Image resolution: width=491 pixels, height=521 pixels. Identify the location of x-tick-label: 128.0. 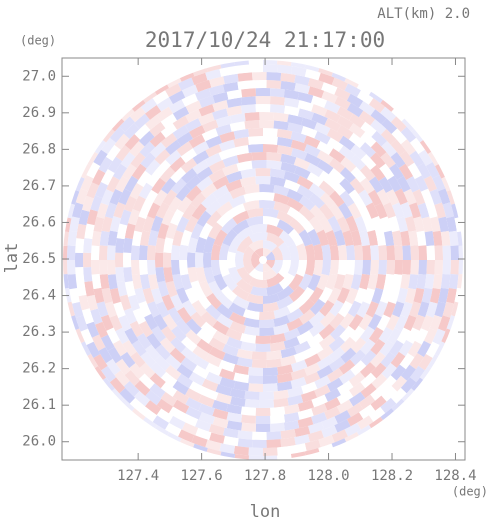
(328, 476).